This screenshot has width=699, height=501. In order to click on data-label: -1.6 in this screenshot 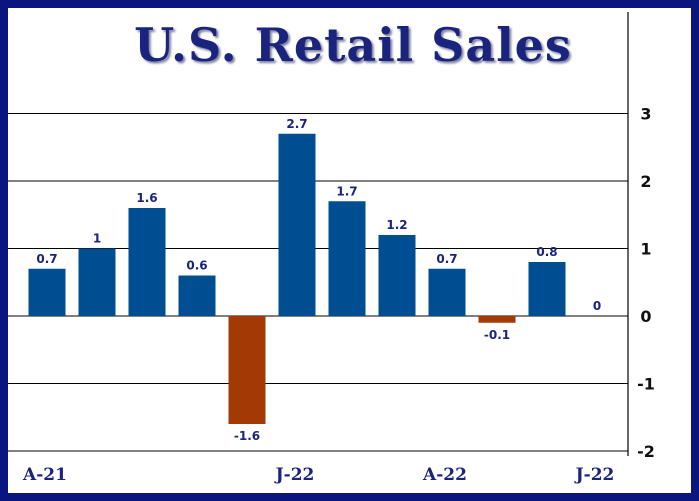, I will do `click(247, 436)`.